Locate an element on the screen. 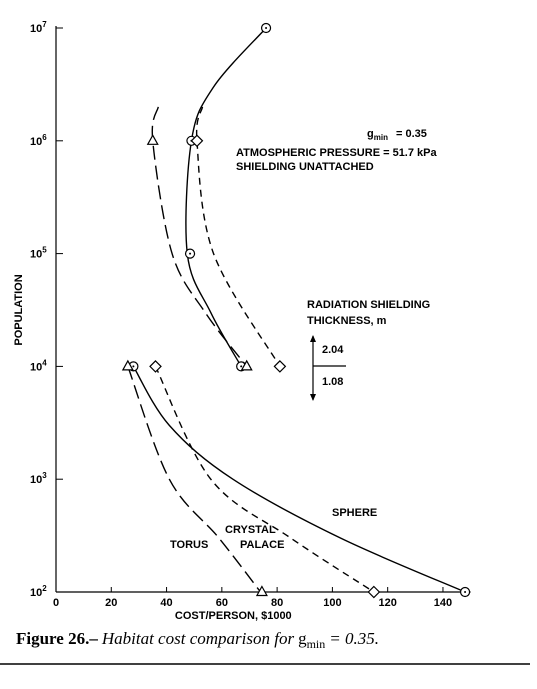 This screenshot has height=689, width=537. y-tick-label: 10⁵ is located at coordinates (38, 253).